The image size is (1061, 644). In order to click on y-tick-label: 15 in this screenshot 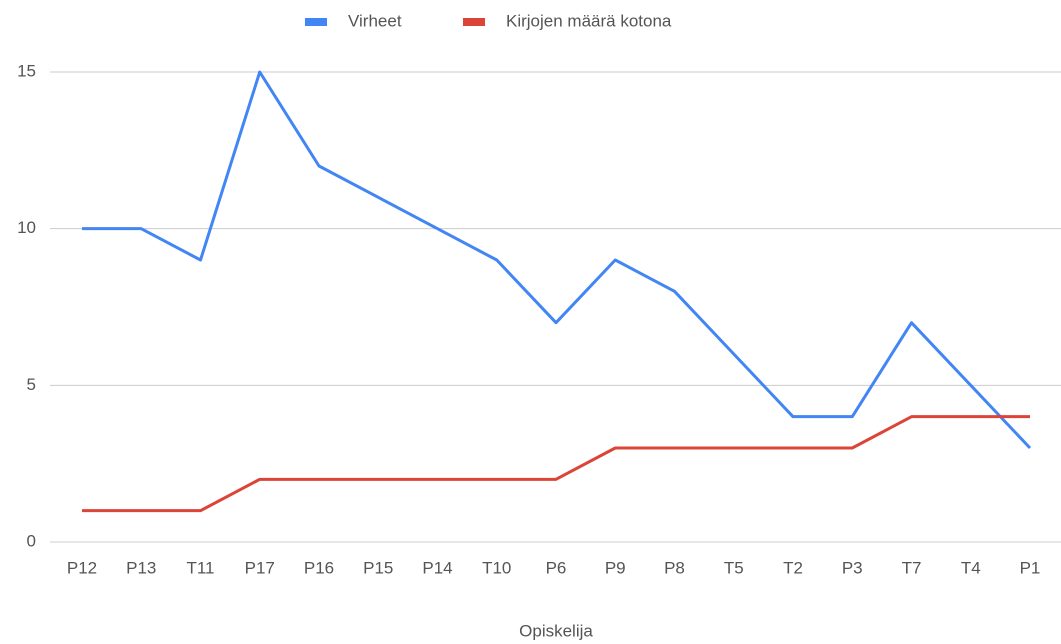, I will do `click(26, 70)`.